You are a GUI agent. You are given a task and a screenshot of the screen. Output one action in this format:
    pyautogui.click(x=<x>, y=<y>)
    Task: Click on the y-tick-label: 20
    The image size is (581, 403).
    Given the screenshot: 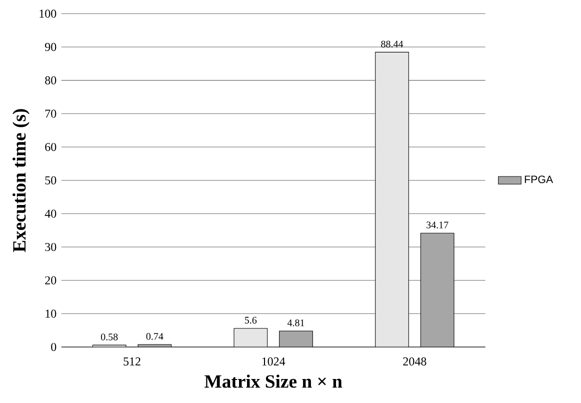 What is the action you would take?
    pyautogui.click(x=50, y=280)
    